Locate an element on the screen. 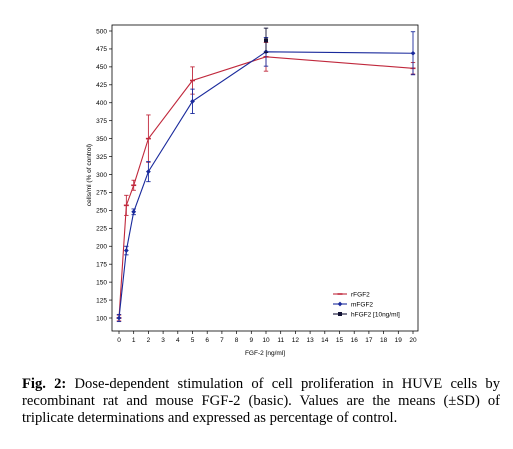 The height and width of the screenshot is (449, 513). y-axis-label: cells/ml (% of control) is located at coordinates (89, 175).